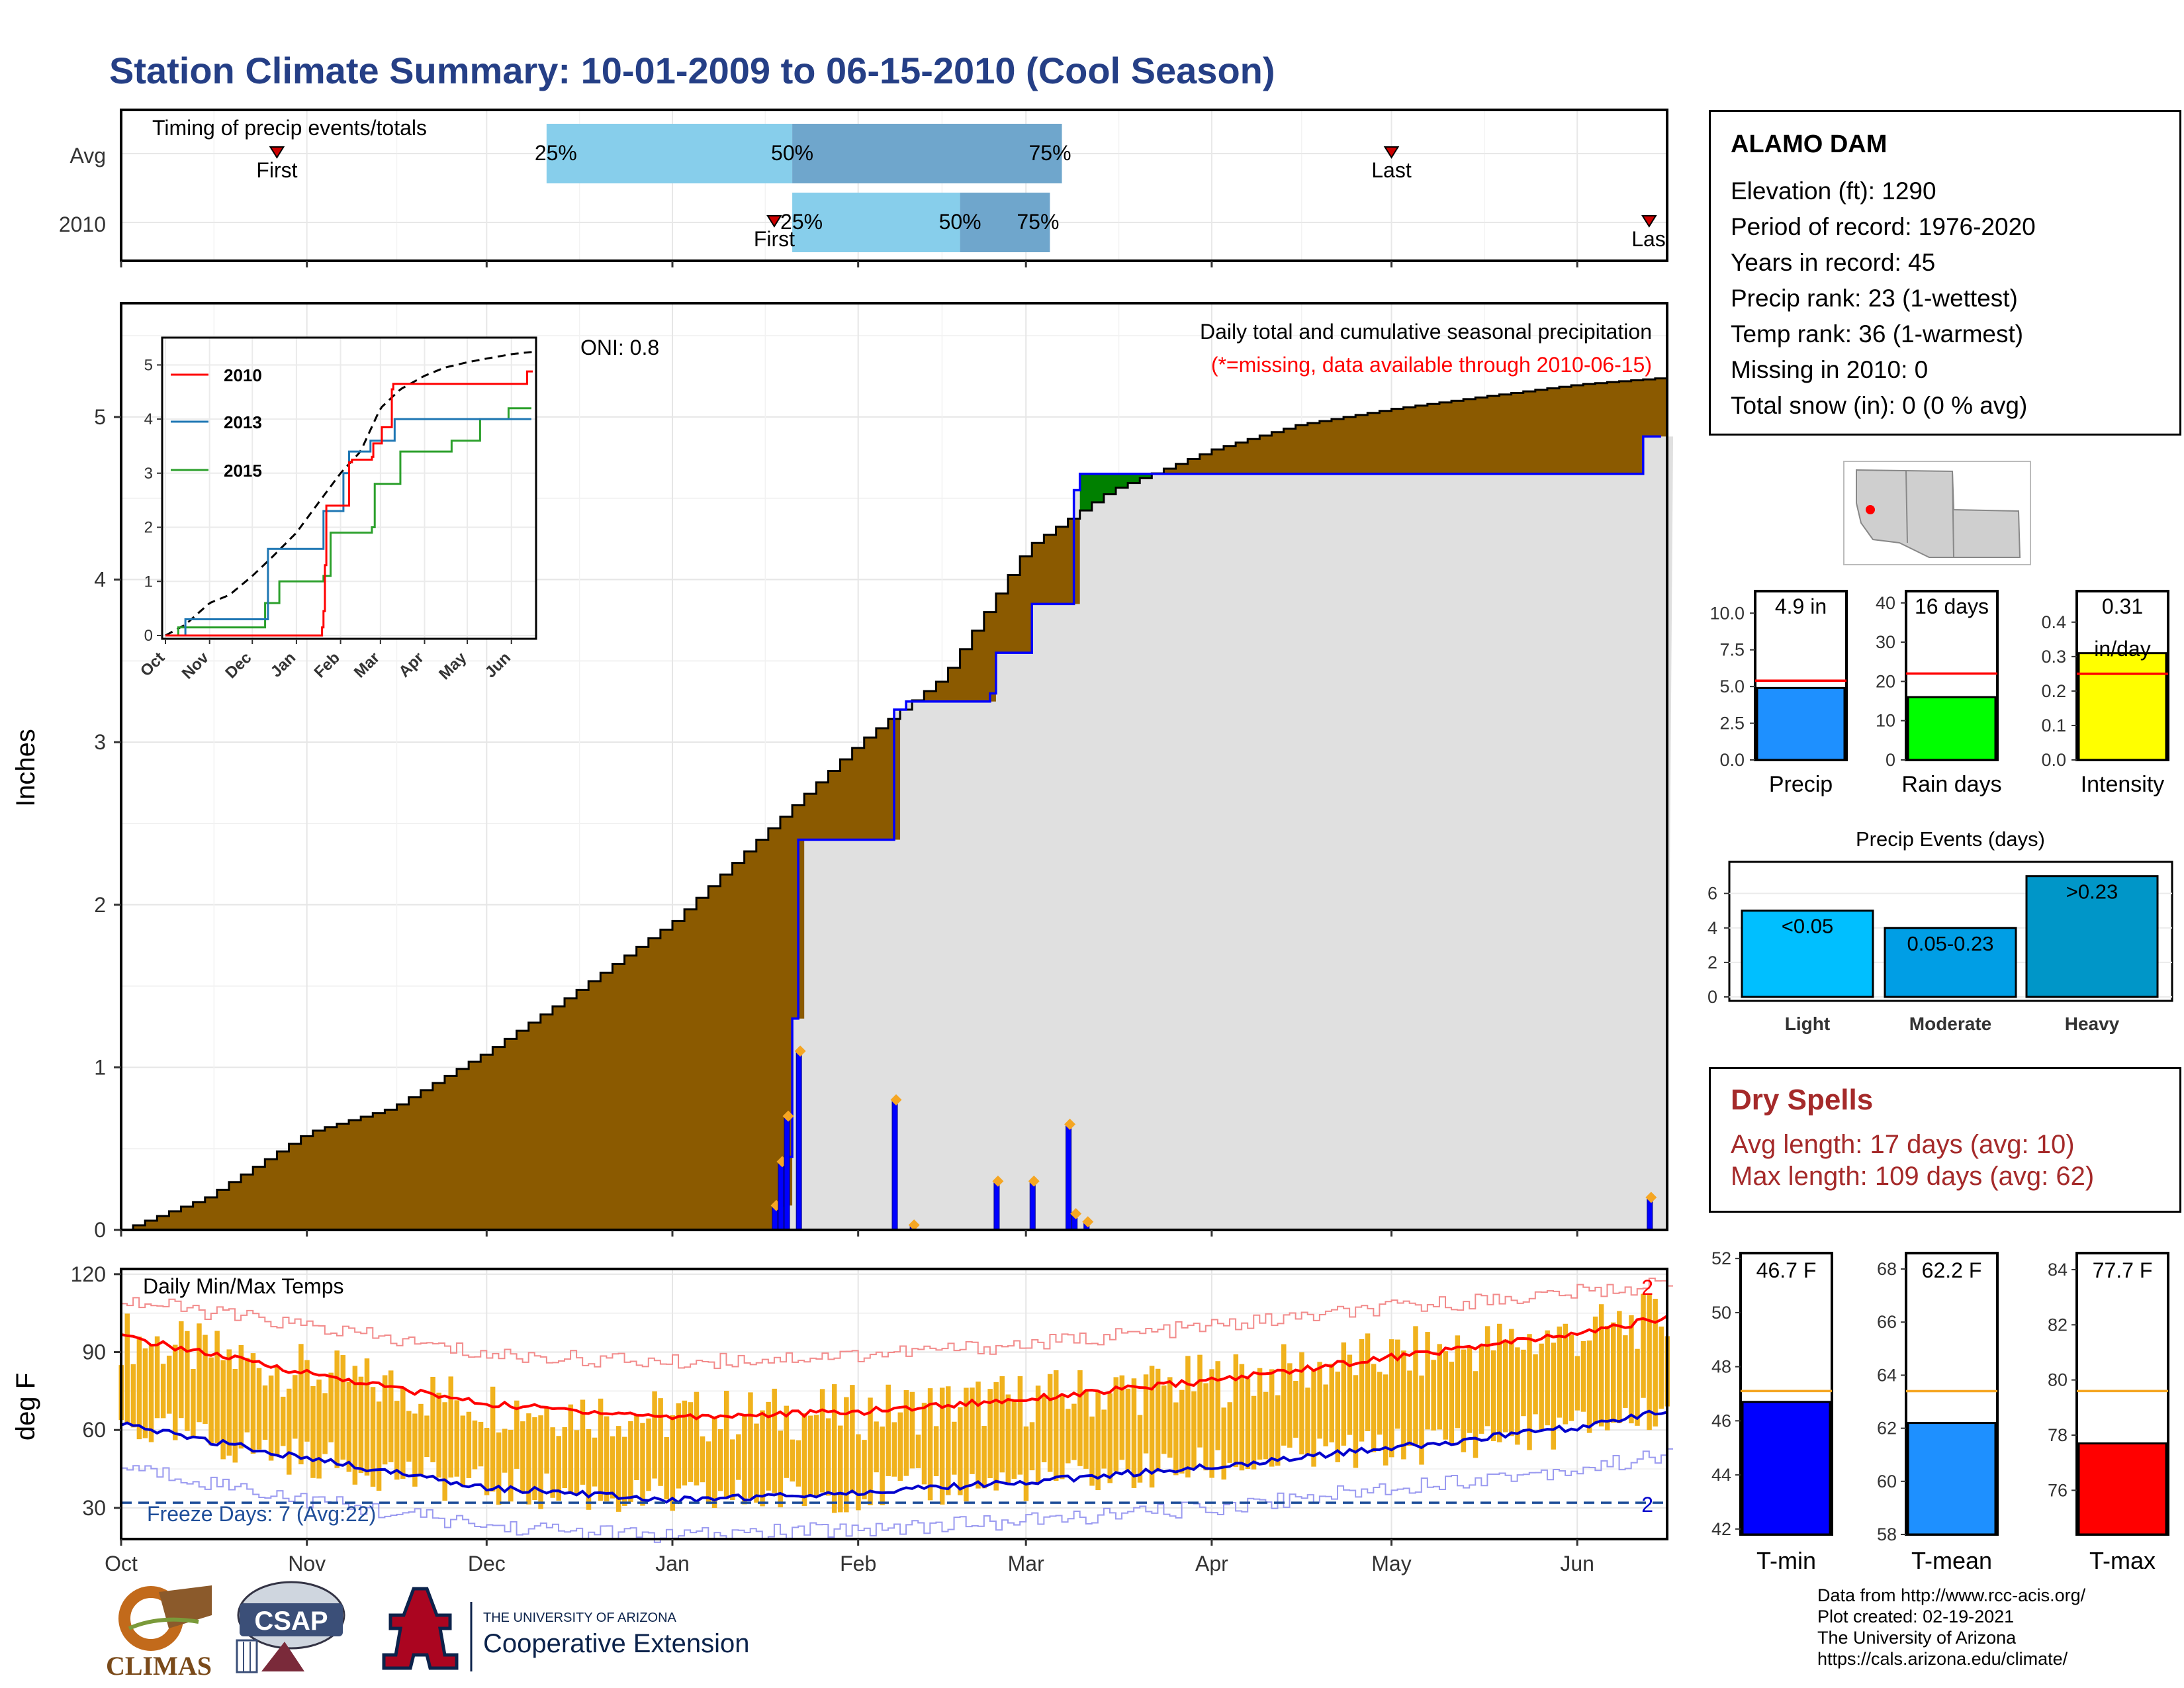 The height and width of the screenshot is (1688, 2184). What do you see at coordinates (1801, 784) in the screenshot?
I see `summary-category-label: Precip` at bounding box center [1801, 784].